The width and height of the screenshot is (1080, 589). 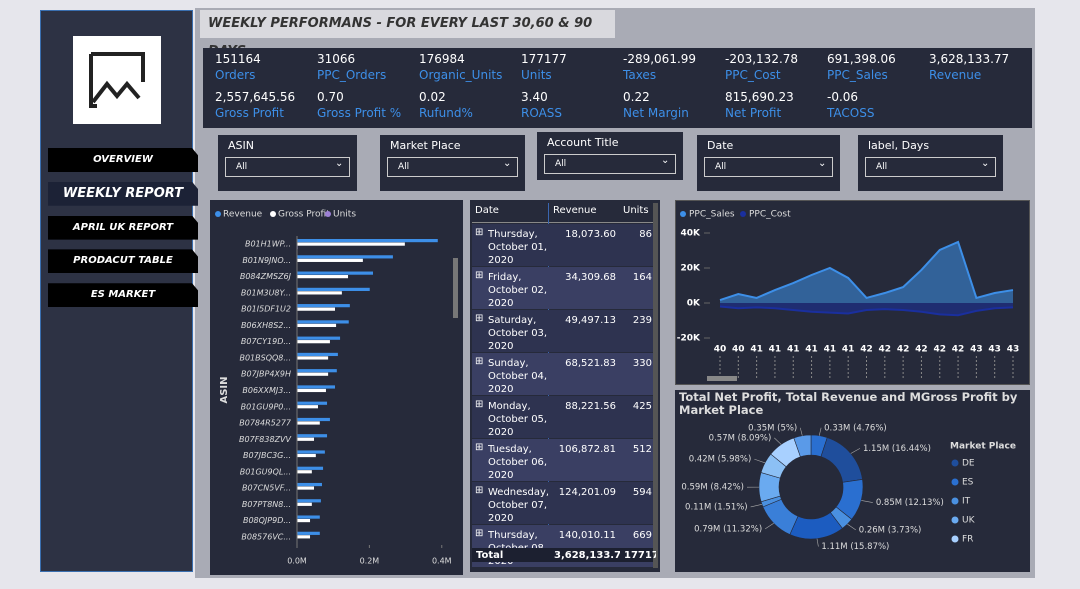 What do you see at coordinates (123, 193) in the screenshot?
I see `nav-button: WEEKLY REPORT` at bounding box center [123, 193].